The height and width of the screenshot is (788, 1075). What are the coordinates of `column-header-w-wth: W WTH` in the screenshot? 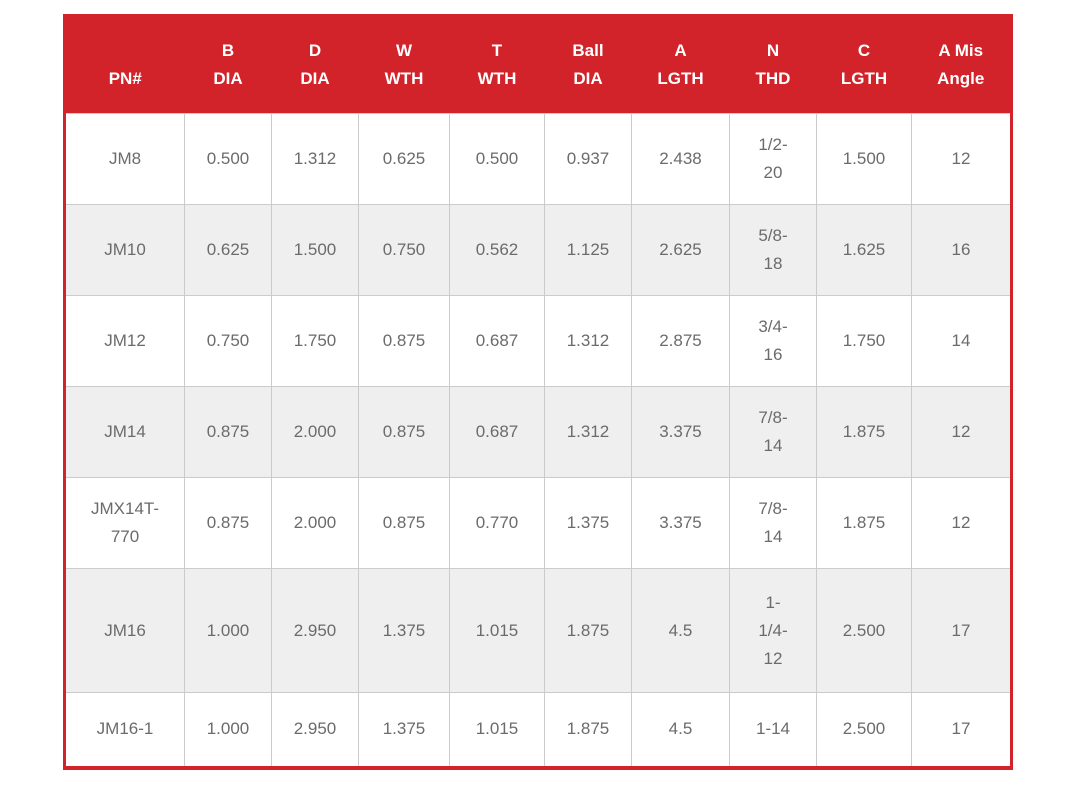 It's located at (404, 64).